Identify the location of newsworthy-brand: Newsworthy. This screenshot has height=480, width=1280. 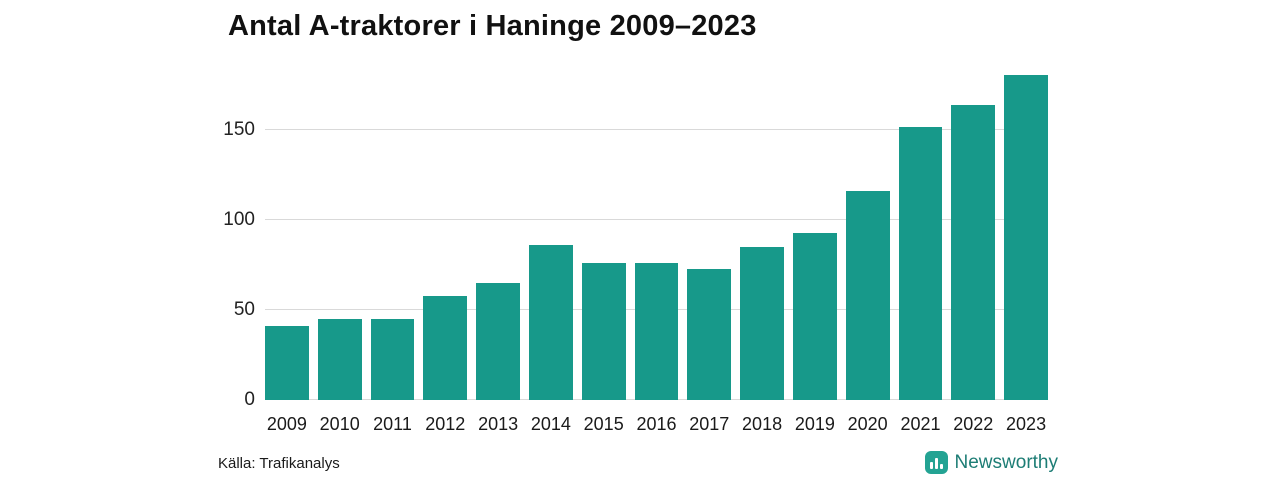
(991, 462).